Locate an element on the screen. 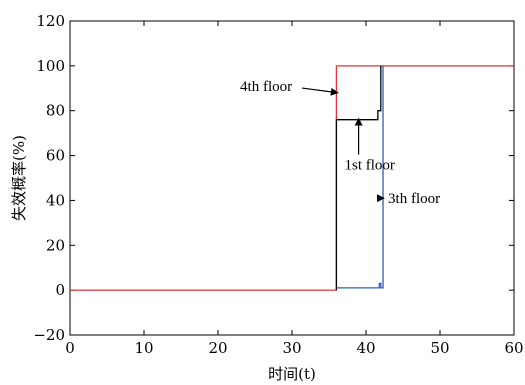  y-tick-label: 0 is located at coordinates (60, 290).